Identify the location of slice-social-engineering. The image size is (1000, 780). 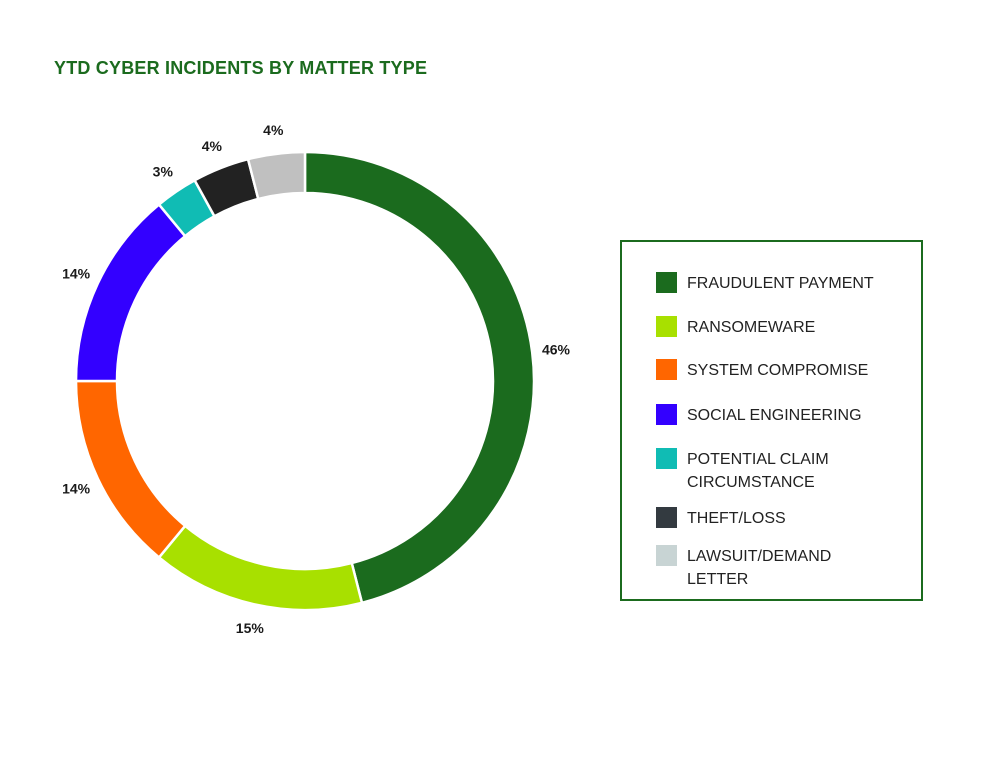
(130, 293).